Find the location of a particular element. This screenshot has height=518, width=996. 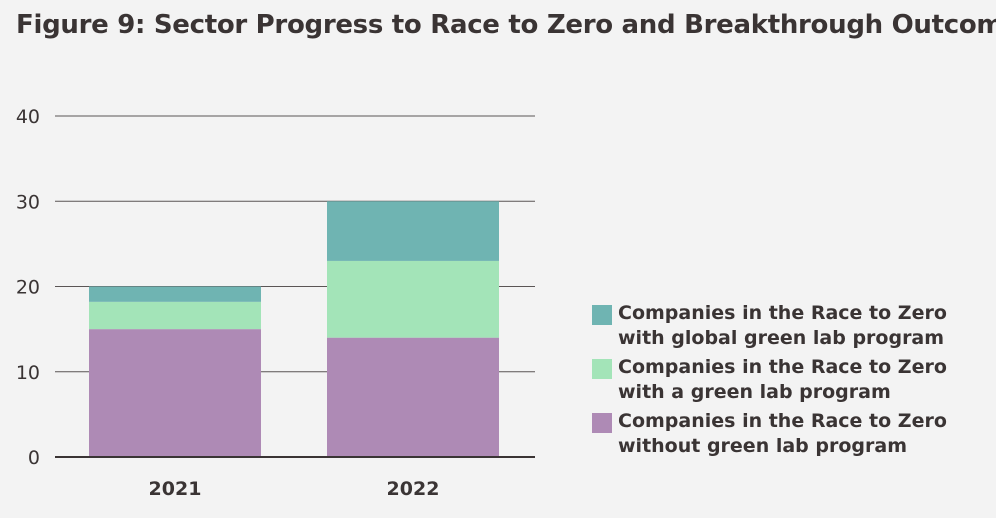

x-tick-label: 2022 is located at coordinates (413, 489).